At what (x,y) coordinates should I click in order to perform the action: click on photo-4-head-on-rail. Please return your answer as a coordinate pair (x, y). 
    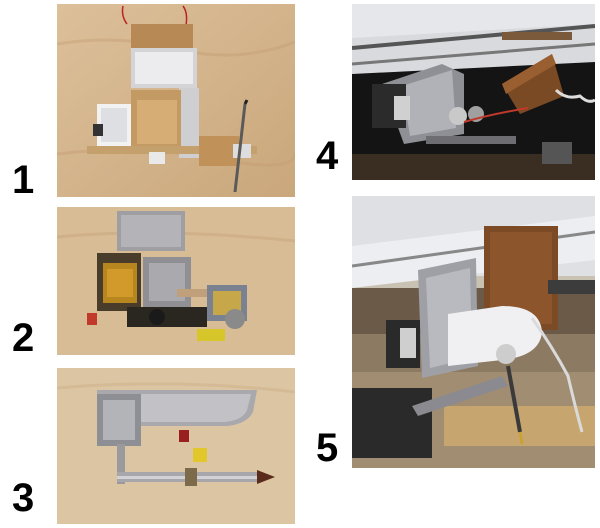
    Looking at the image, I should click on (473, 92).